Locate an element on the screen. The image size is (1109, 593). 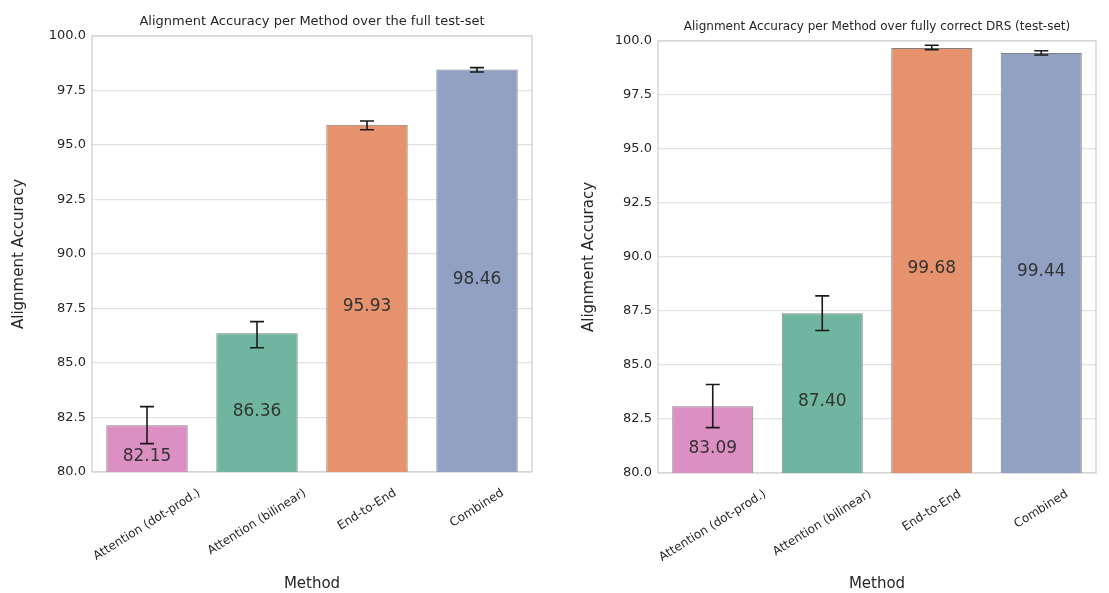
chart-title: Alignment Accuracy per Method over the full test-set is located at coordinates (312, 21).